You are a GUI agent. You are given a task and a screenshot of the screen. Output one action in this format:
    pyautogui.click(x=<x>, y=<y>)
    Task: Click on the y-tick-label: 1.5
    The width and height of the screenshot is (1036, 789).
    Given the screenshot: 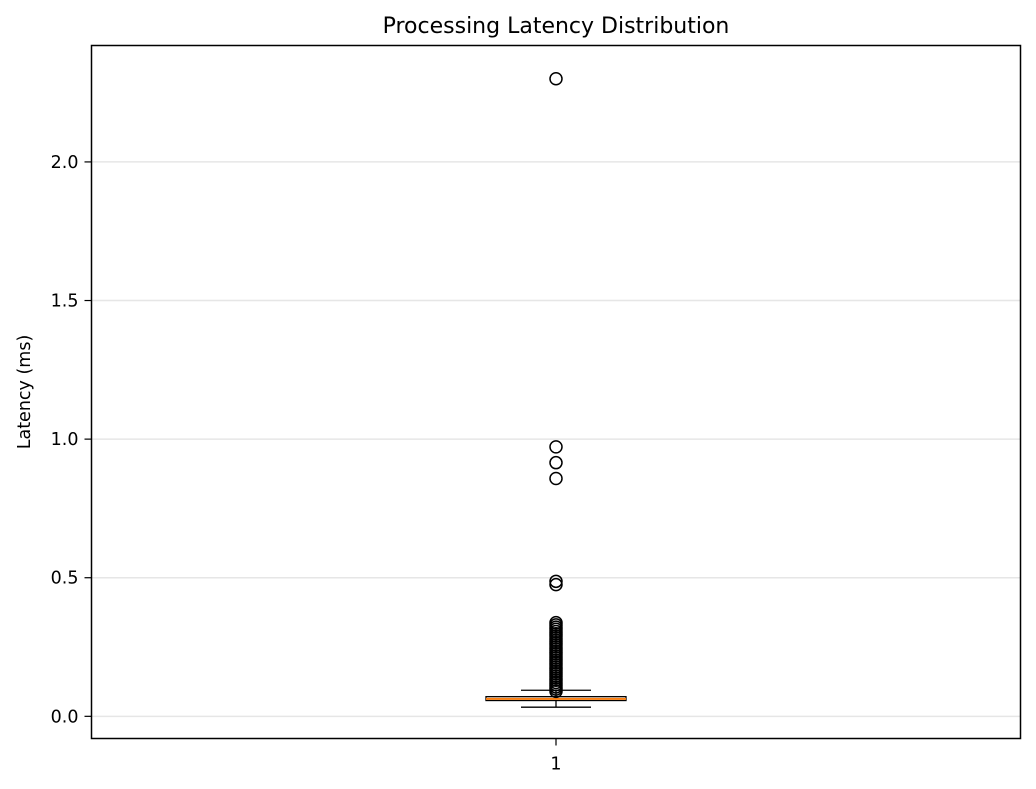 What is the action you would take?
    pyautogui.click(x=65, y=302)
    